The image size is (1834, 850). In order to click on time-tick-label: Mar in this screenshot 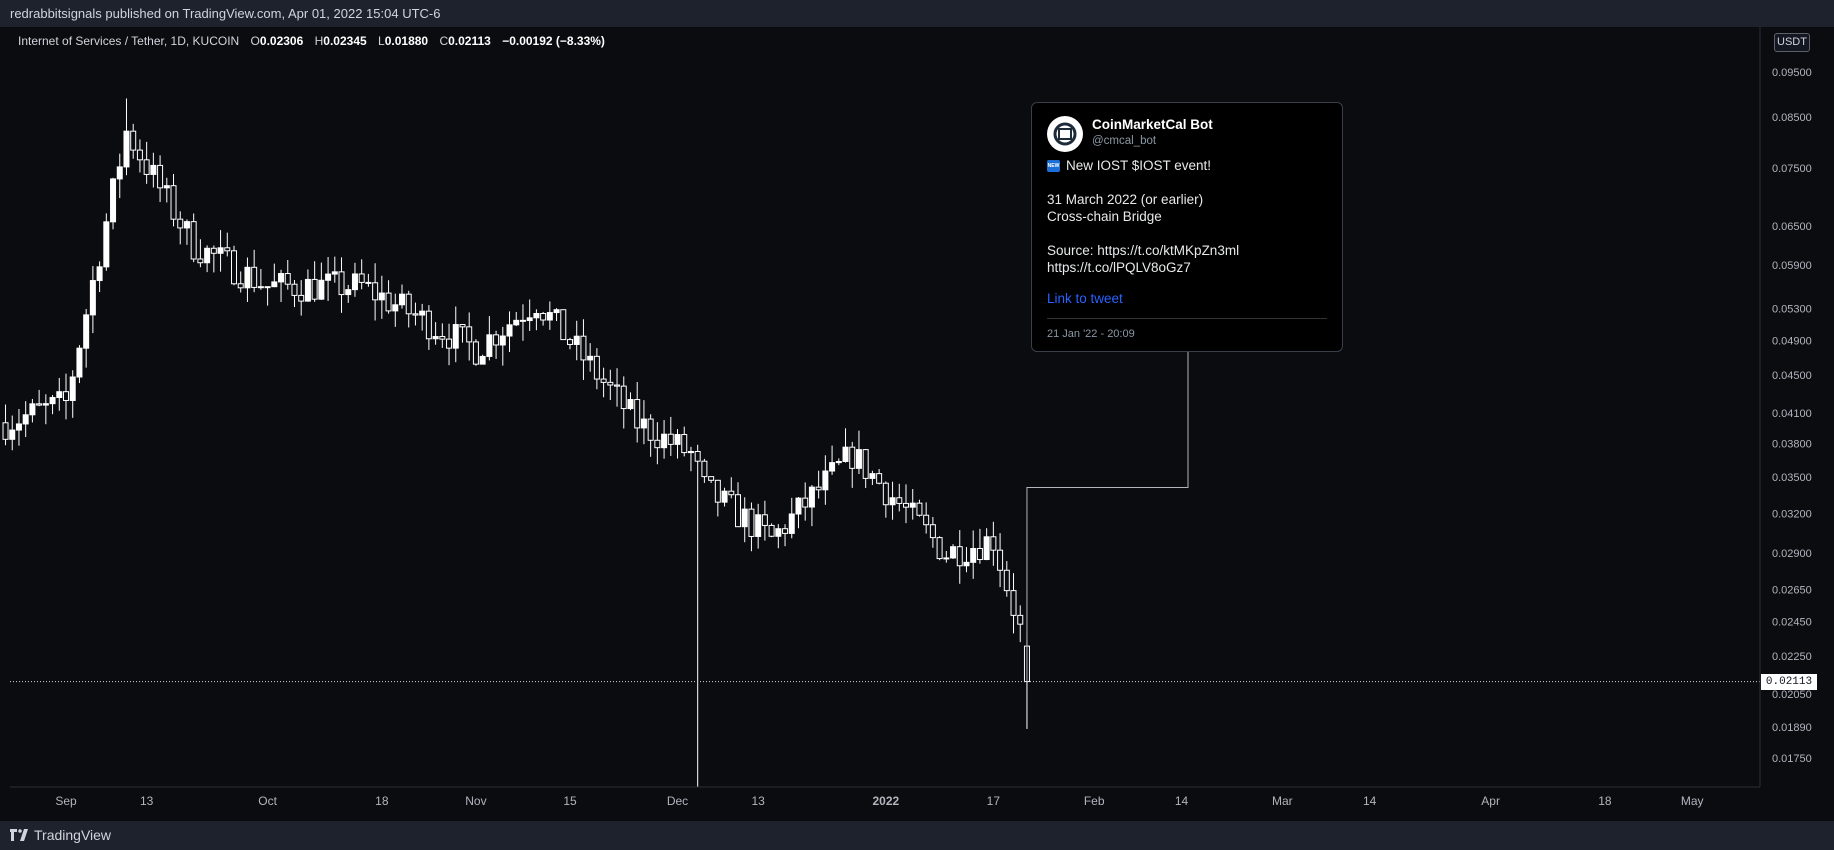, I will do `click(1282, 801)`.